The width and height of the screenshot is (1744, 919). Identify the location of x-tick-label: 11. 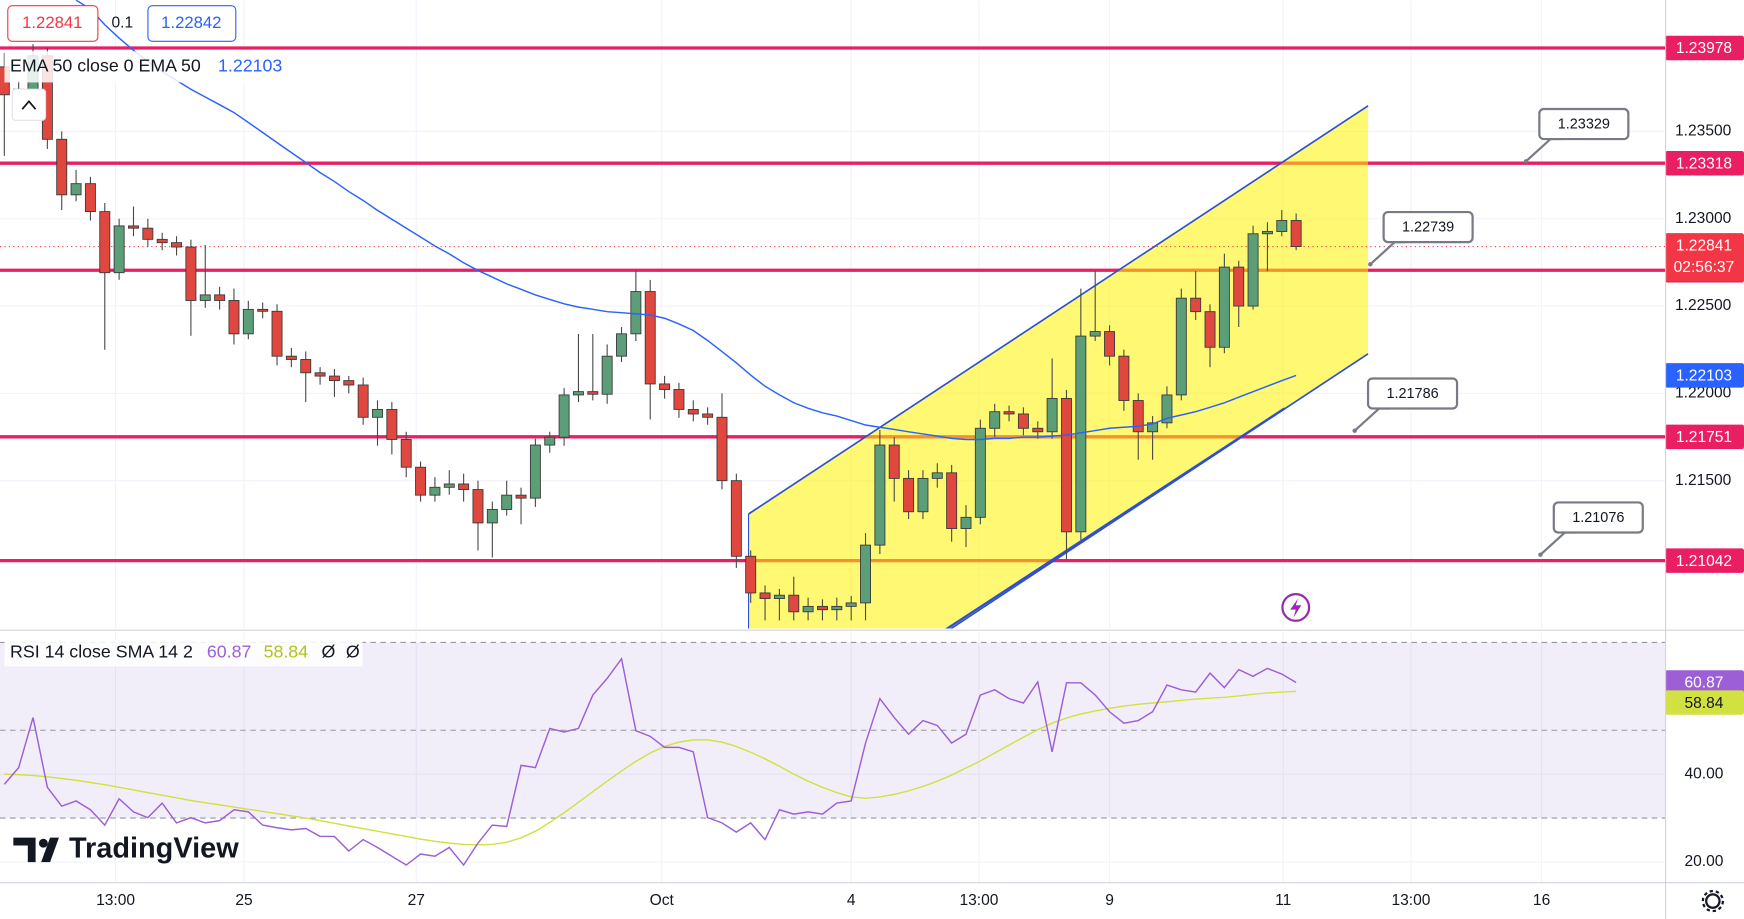
(1283, 900).